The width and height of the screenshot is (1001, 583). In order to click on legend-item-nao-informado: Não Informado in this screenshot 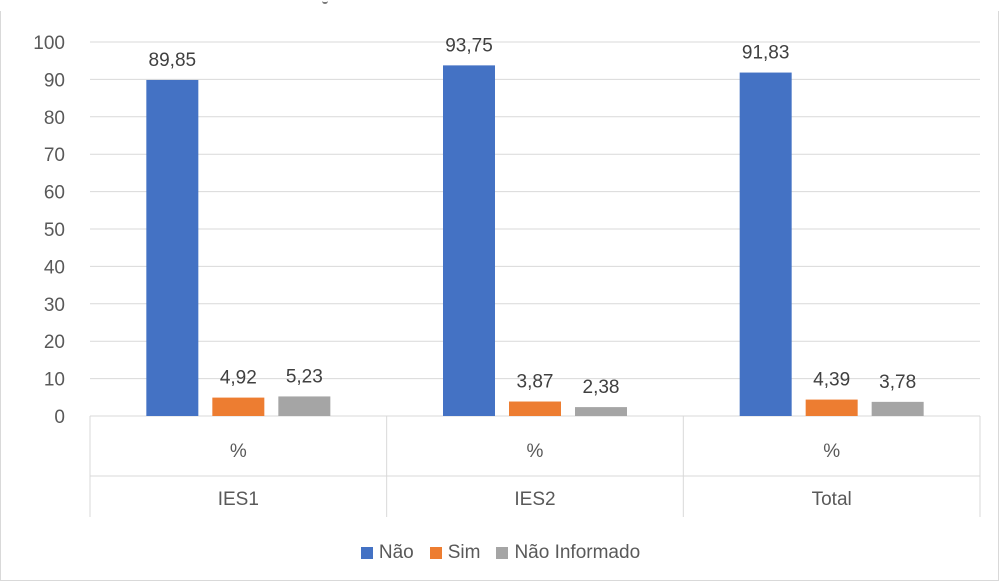, I will do `click(568, 553)`.